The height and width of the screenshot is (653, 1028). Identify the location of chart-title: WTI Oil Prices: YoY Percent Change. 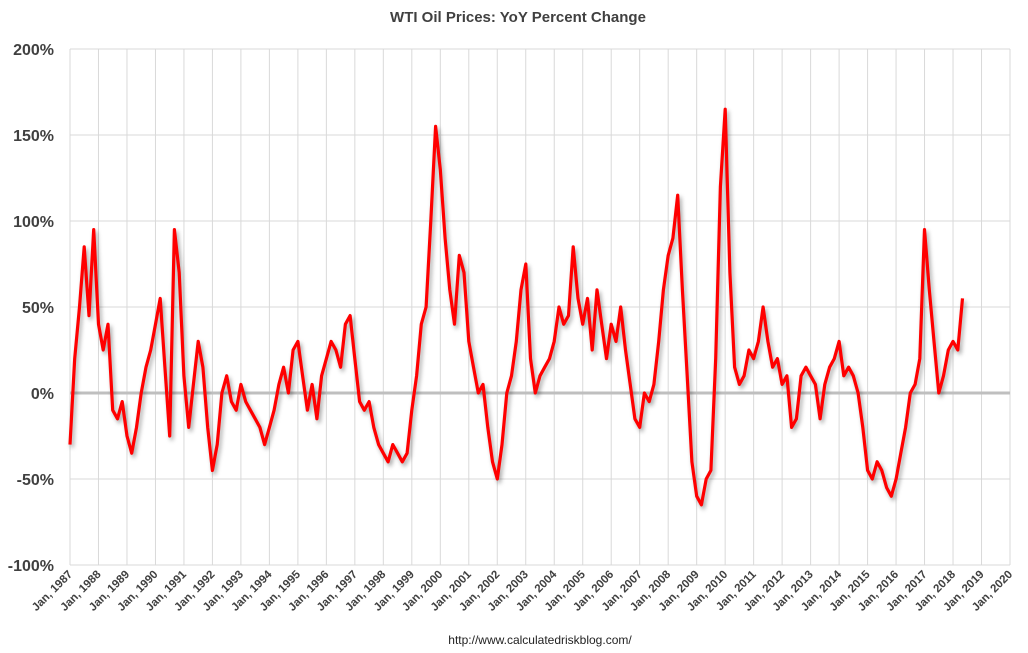
(518, 17).